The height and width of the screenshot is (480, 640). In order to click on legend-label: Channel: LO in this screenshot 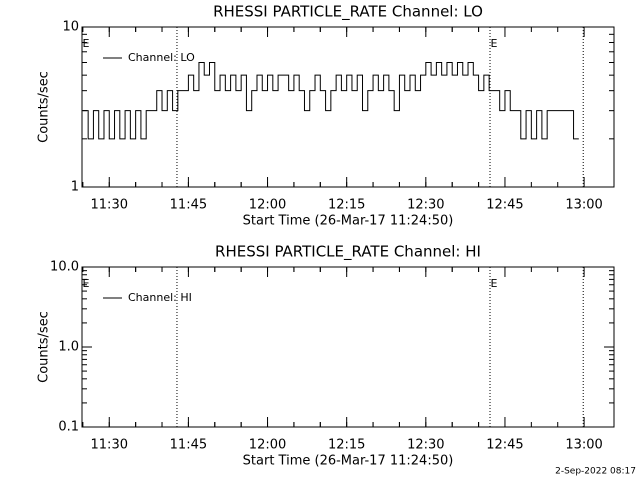, I will do `click(161, 57)`.